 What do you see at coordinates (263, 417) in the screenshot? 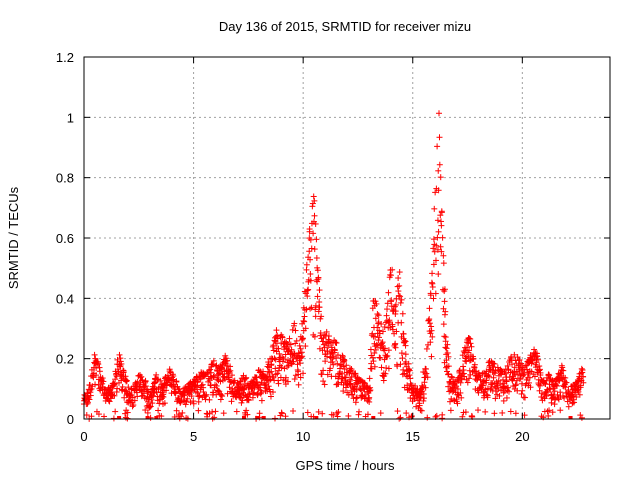
I see `zero-point` at bounding box center [263, 417].